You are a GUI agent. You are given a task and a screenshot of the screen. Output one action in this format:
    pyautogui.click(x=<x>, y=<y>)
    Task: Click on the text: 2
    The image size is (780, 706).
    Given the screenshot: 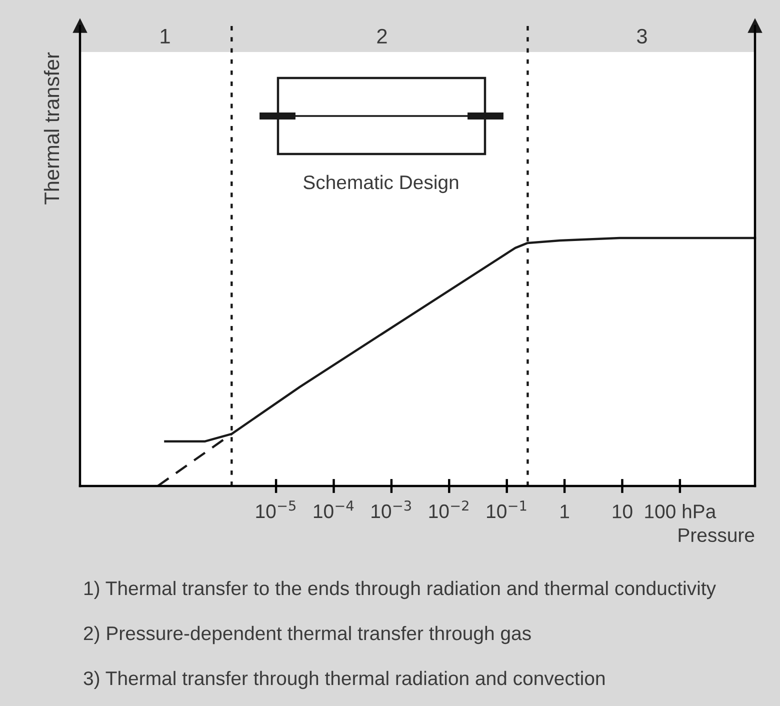 What is the action you would take?
    pyautogui.click(x=382, y=36)
    